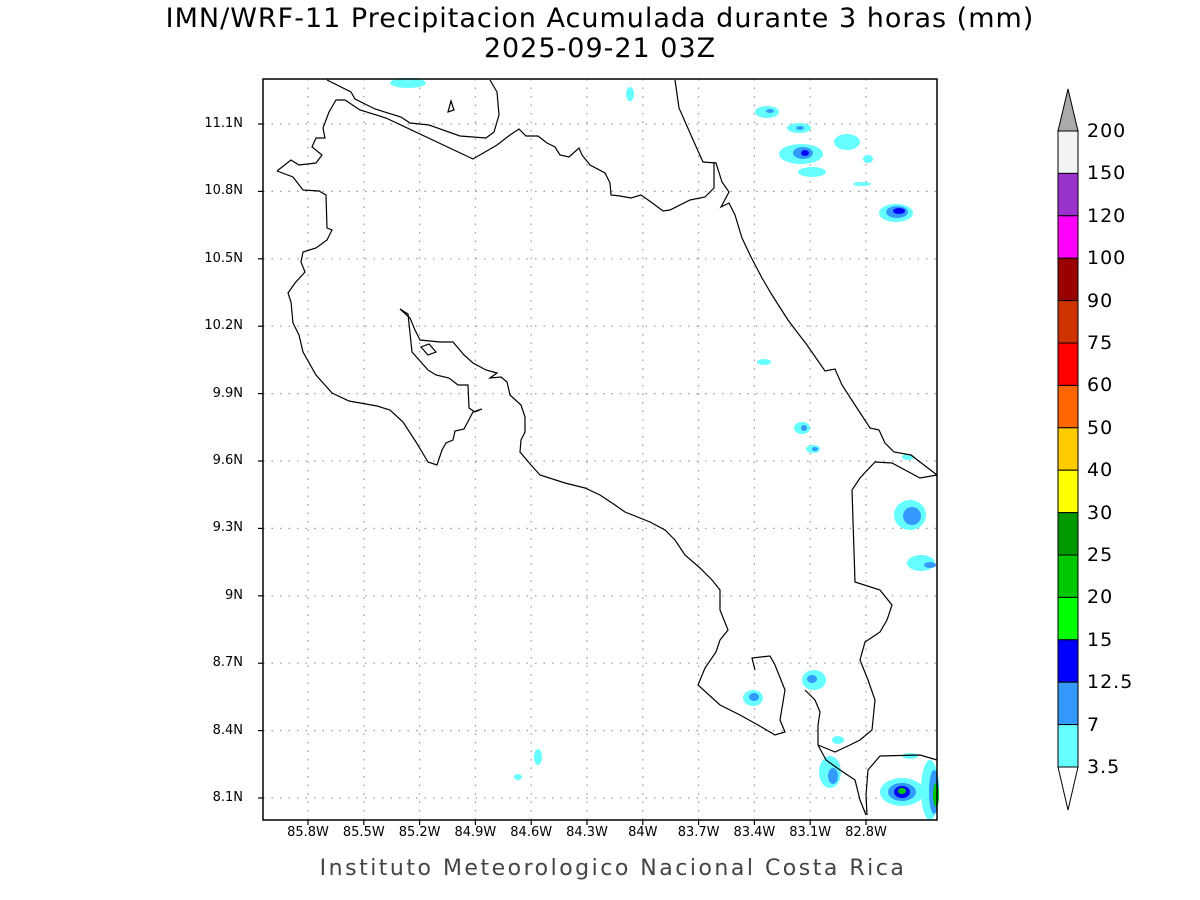 This screenshot has width=1200, height=900. Describe the element at coordinates (227, 663) in the screenshot. I see `latitude-label: 8.7N` at that location.